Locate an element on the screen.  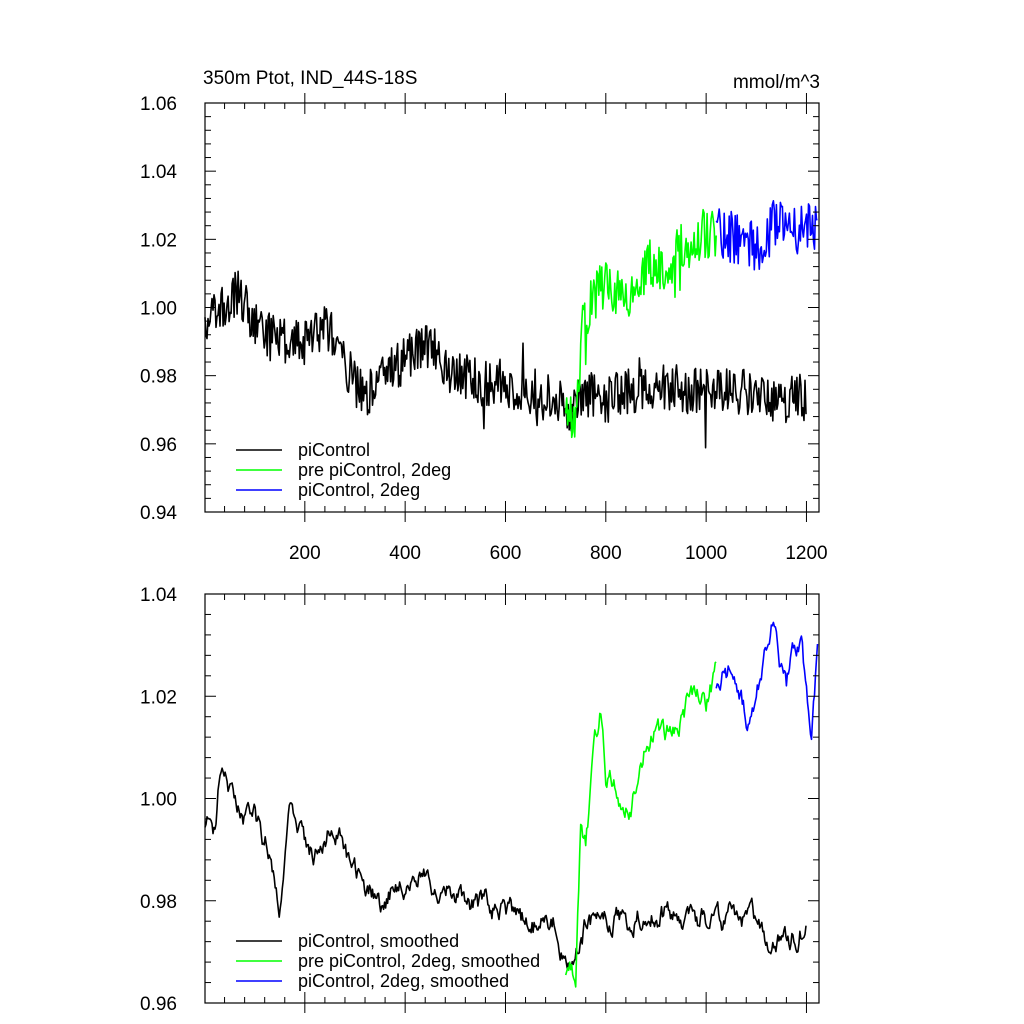
bottom-y-tick-label: 0.98 is located at coordinates (158, 902).